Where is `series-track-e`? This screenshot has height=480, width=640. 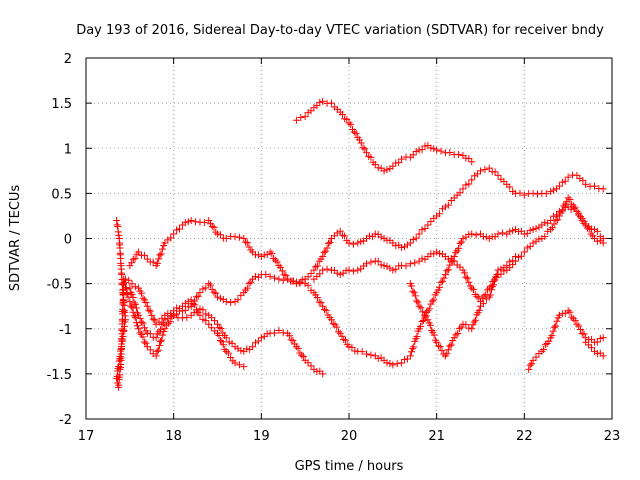
series-track-e is located at coordinates (226, 331).